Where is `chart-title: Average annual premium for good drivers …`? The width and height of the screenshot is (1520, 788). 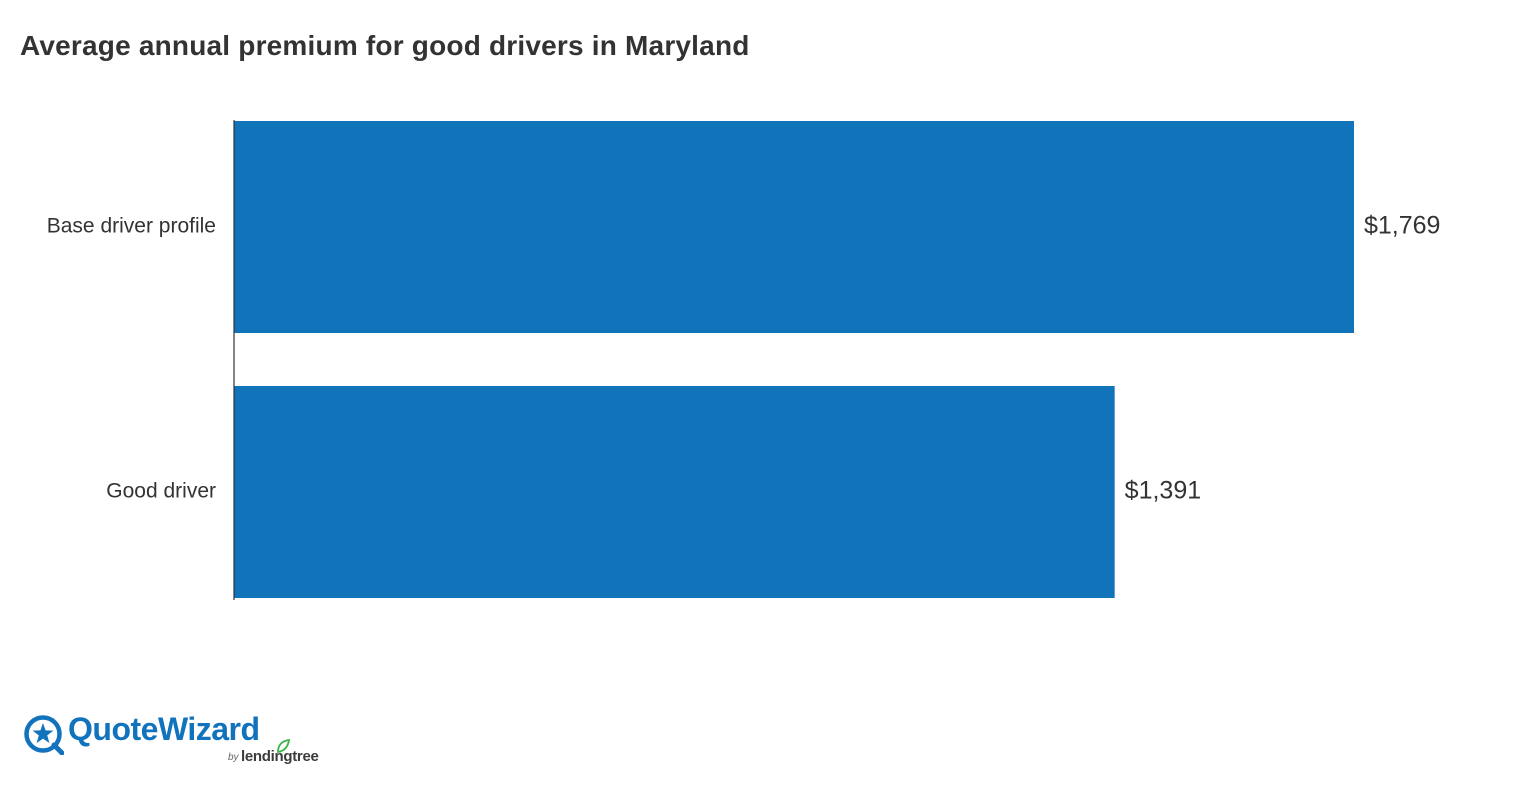
chart-title: Average annual premium for good drivers … is located at coordinates (385, 45).